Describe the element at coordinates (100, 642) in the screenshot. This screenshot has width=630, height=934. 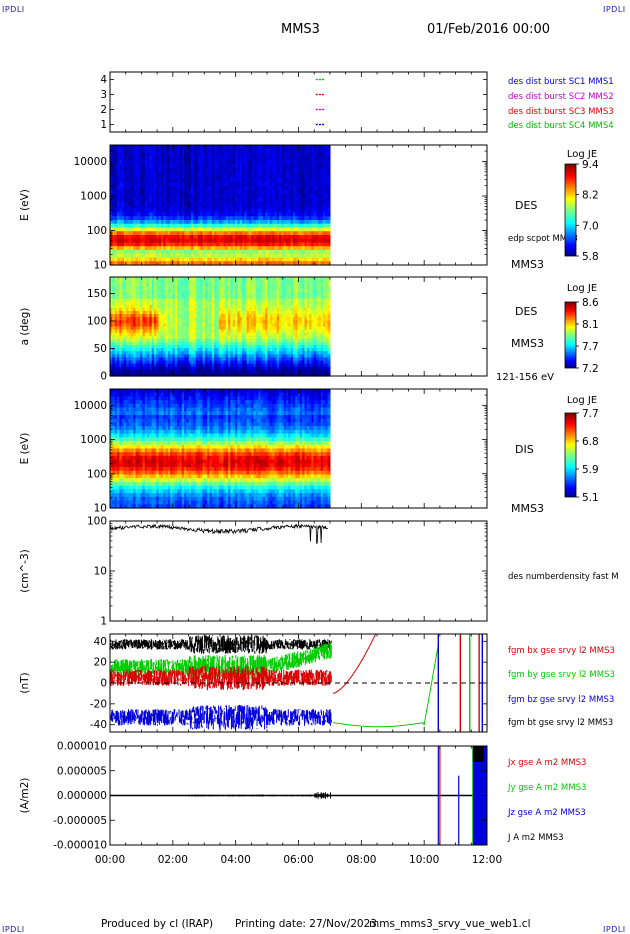
I see `y-tick-label: 40` at that location.